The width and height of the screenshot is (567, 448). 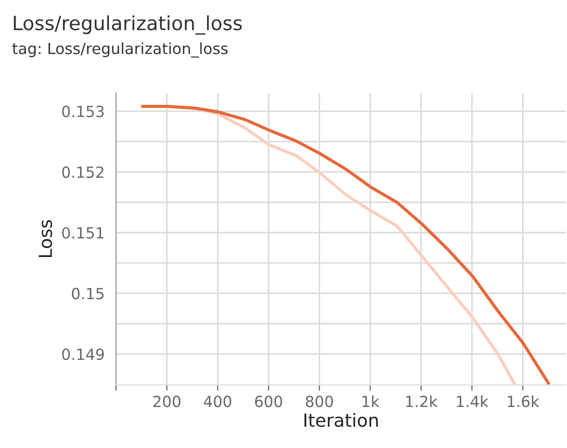 I want to click on x-tick-label: 1.4k, so click(x=472, y=401).